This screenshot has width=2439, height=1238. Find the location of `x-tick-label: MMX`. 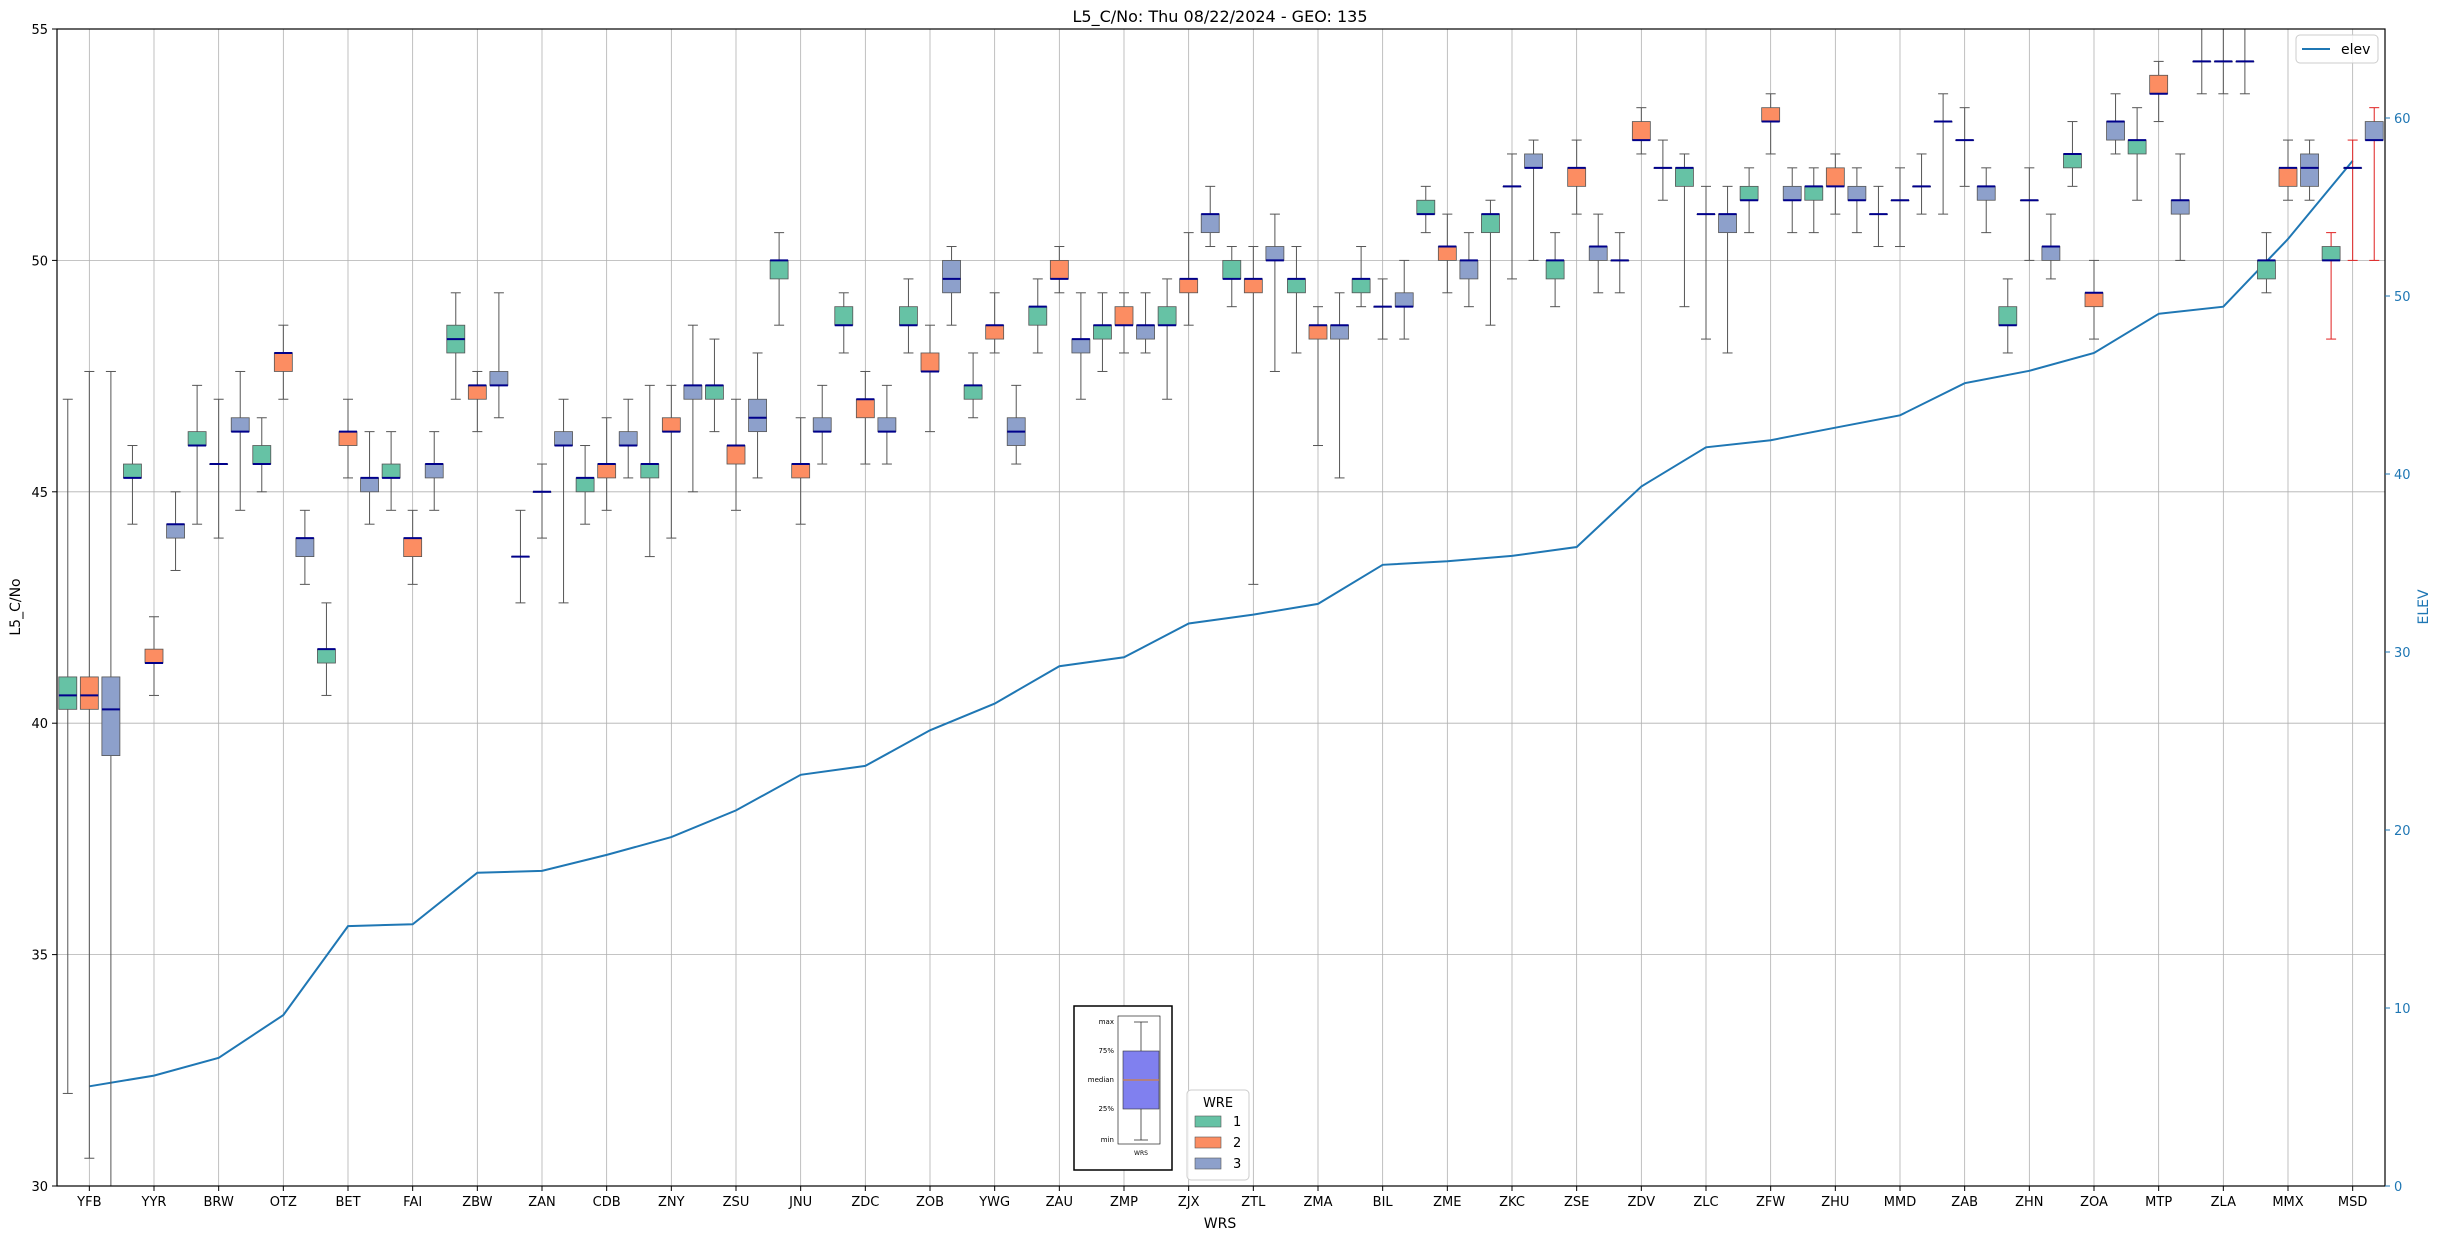

x-tick-label: MMX is located at coordinates (2287, 1202).